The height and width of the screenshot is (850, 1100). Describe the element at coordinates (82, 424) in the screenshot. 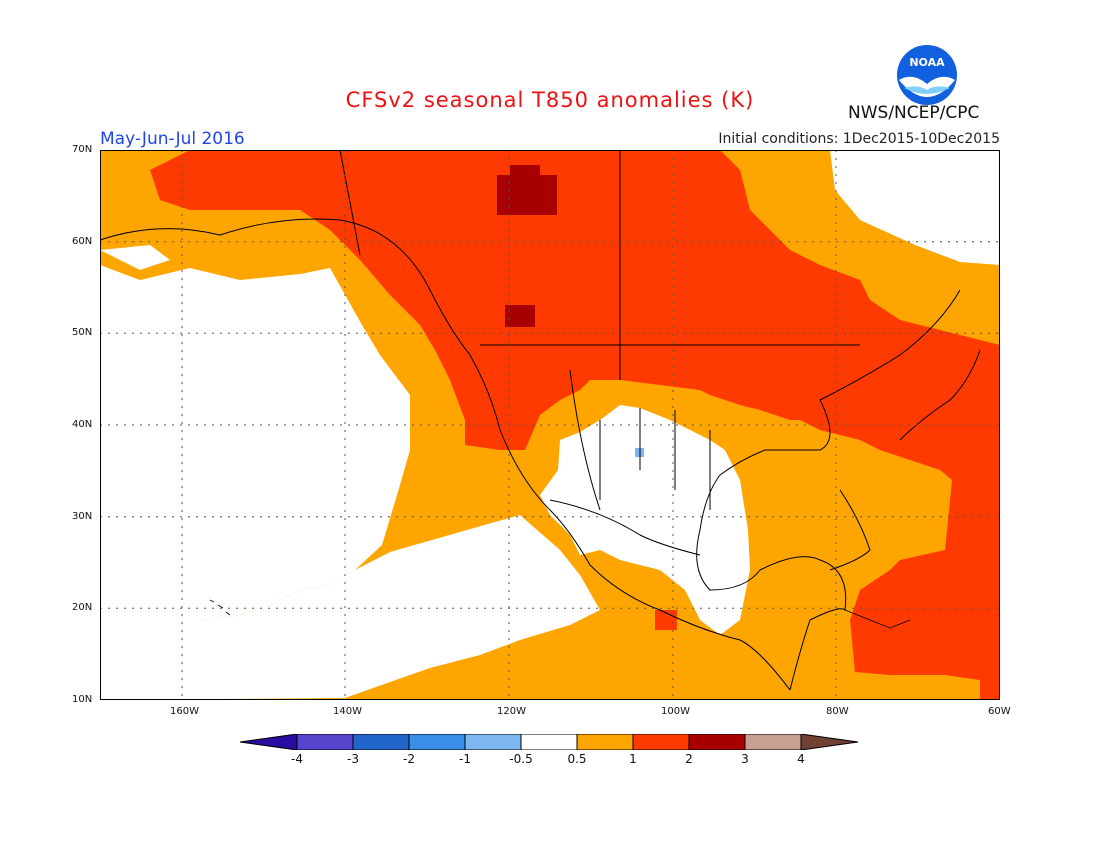

I see `lat-label-40n: 40N` at that location.